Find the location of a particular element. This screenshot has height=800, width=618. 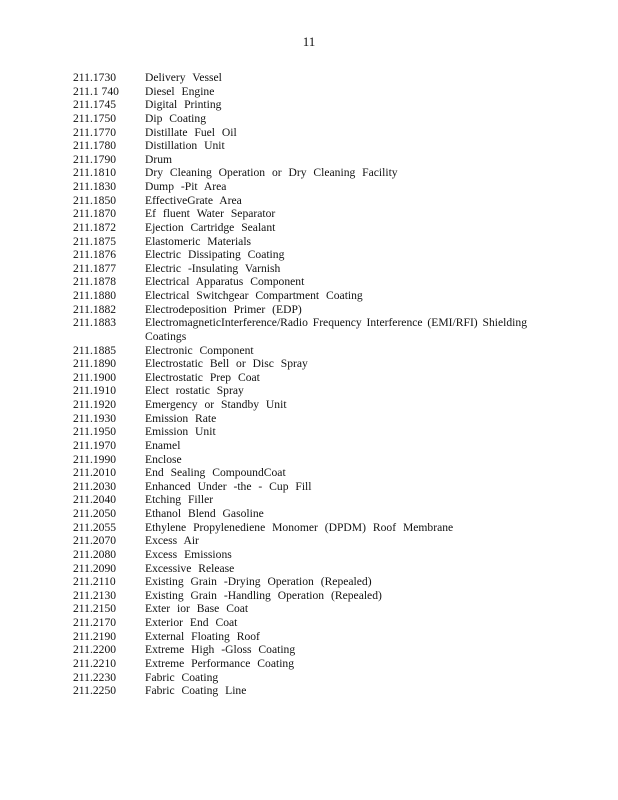

defined-term: Emission Unit is located at coordinates (180, 432).